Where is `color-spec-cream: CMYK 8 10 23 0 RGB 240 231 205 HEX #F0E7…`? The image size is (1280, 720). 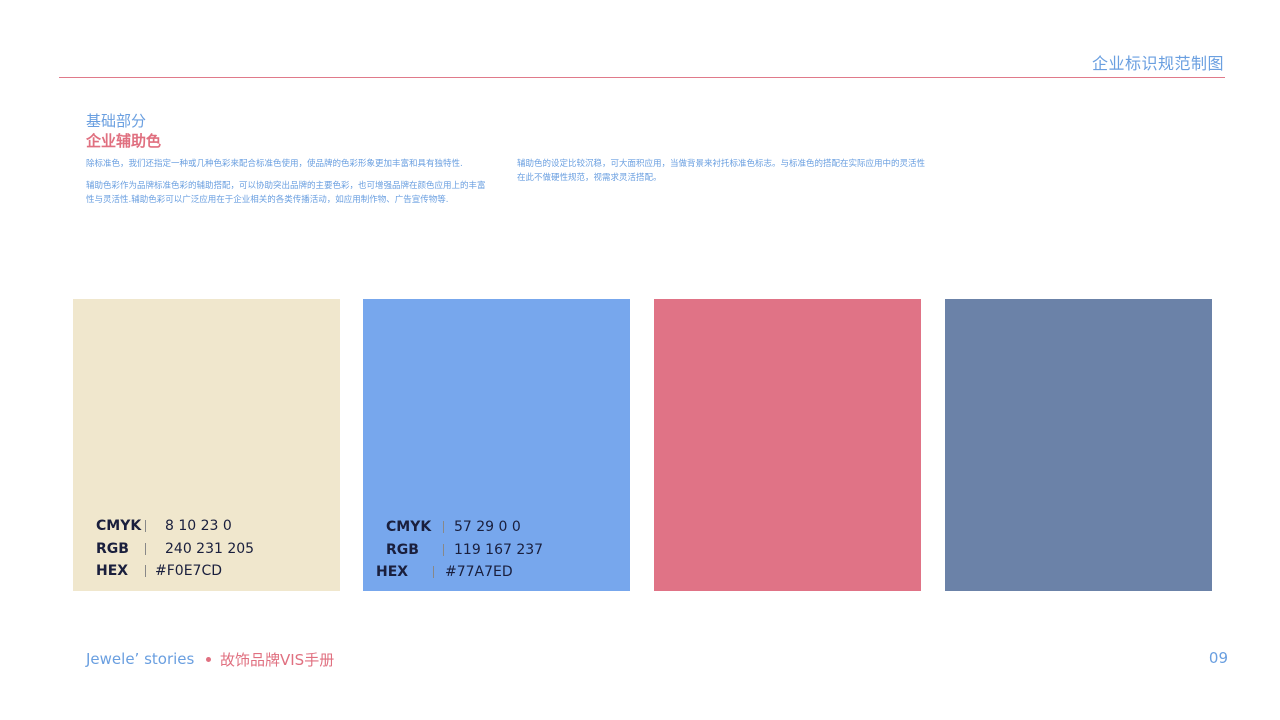 color-spec-cream: CMYK 8 10 23 0 RGB 240 231 205 HEX #F0E7… is located at coordinates (206, 549).